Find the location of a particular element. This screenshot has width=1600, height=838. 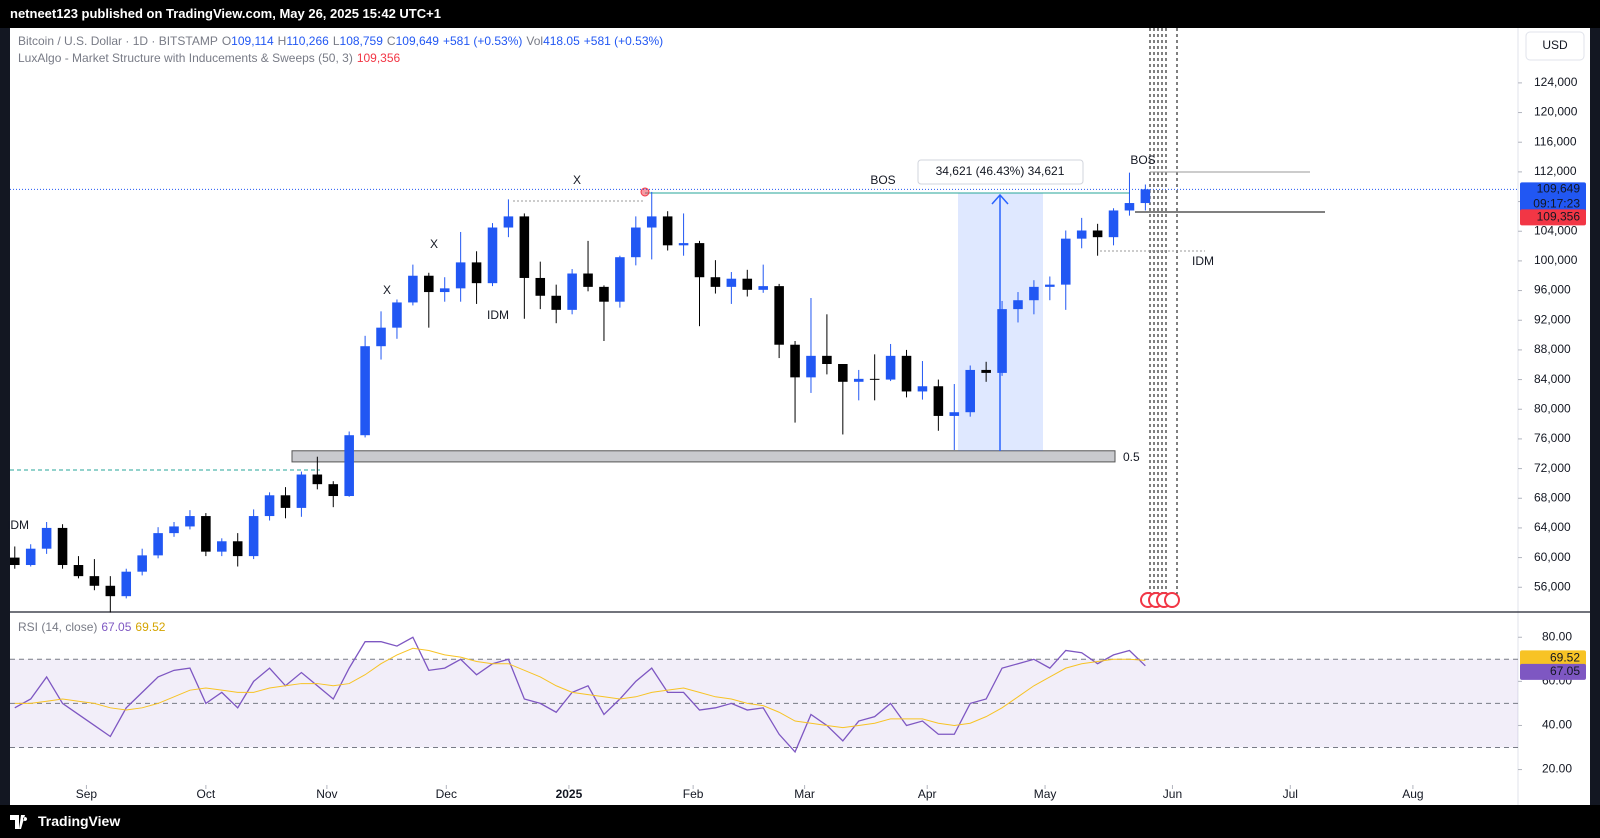

footer-brand: TradingView is located at coordinates (79, 821).